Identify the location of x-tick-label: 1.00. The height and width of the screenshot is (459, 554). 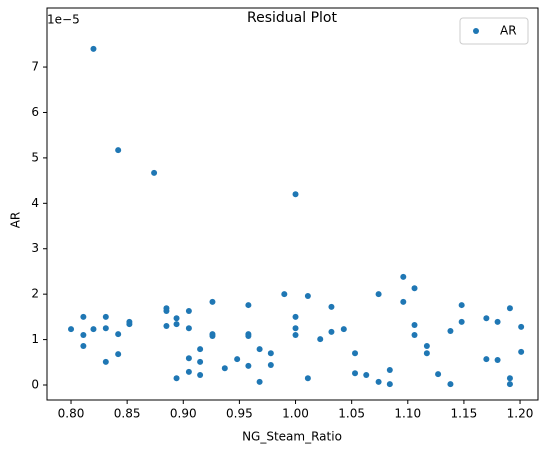
(295, 414).